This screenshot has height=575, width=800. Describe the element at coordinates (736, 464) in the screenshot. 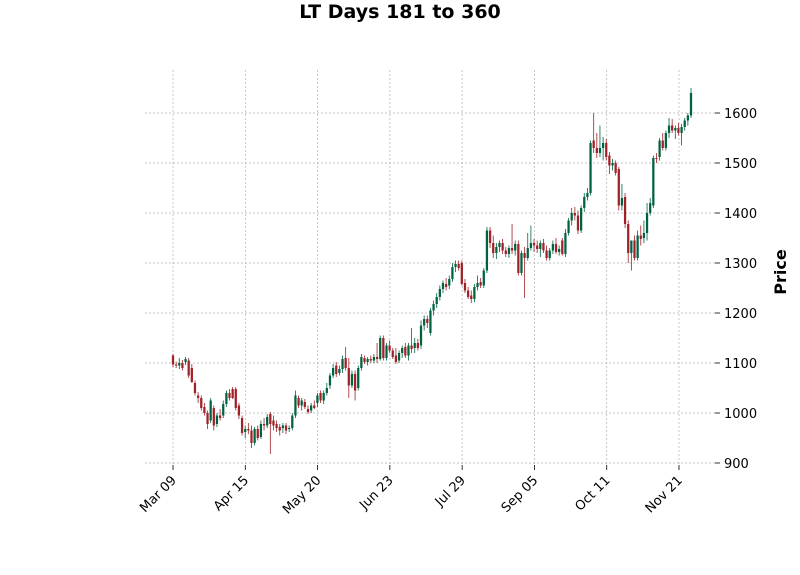

I see `y-tick-label: 900` at that location.